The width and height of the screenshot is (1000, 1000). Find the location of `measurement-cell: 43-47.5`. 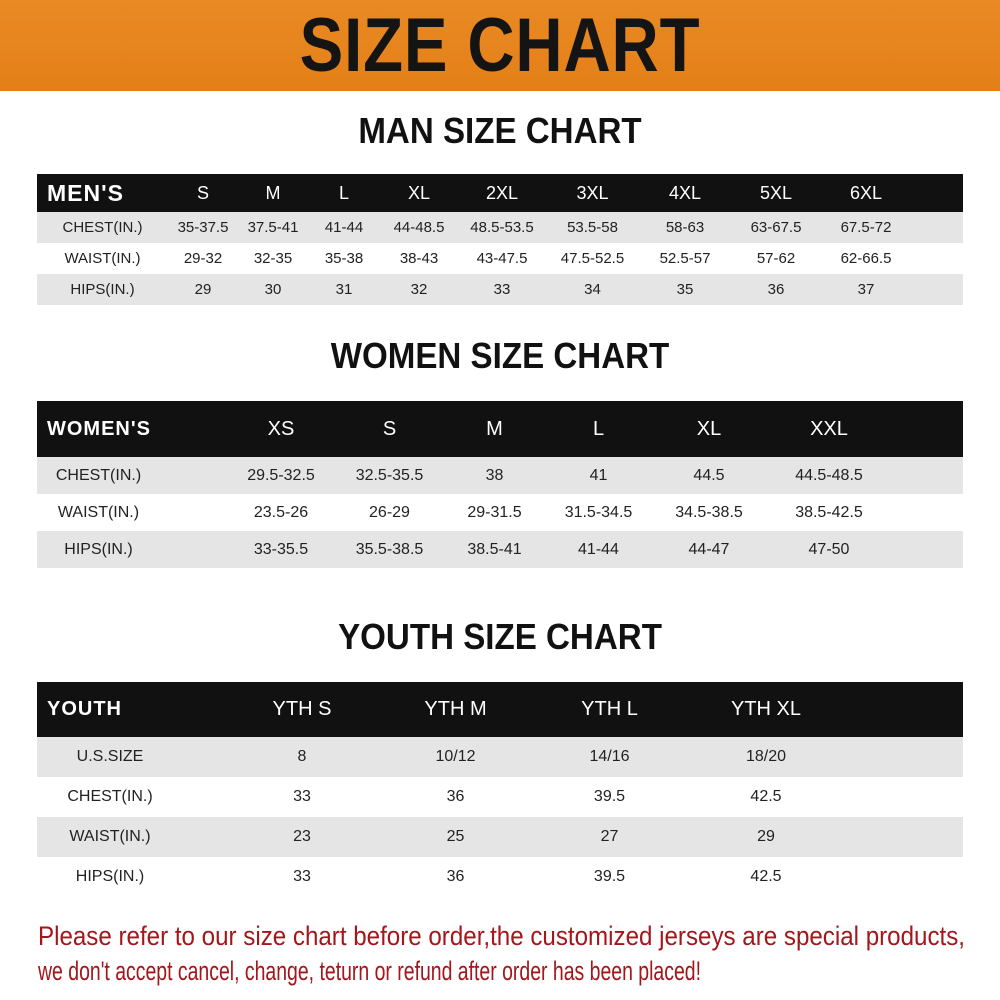

measurement-cell: 43-47.5 is located at coordinates (502, 258).